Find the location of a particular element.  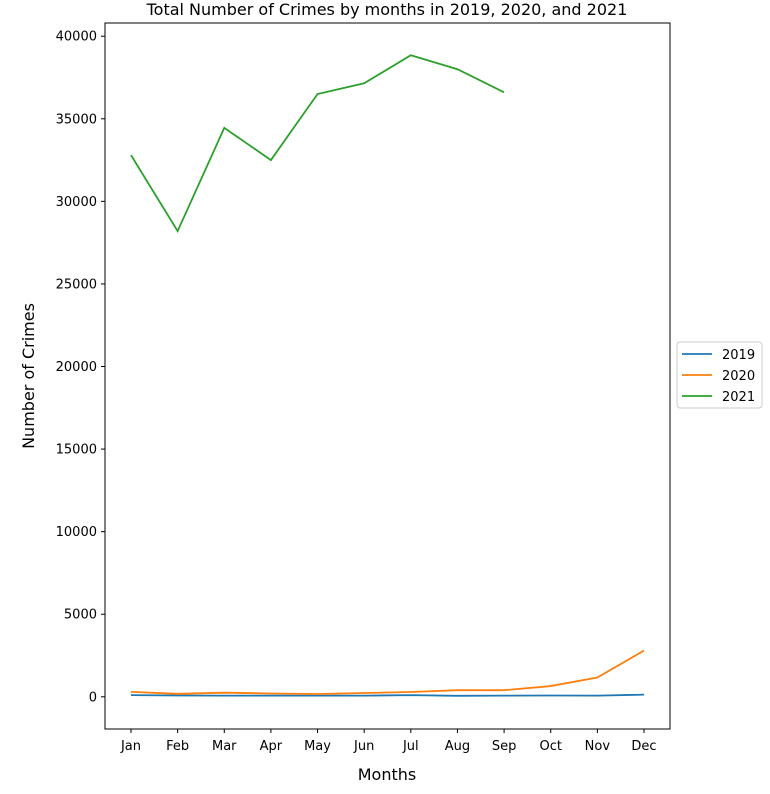

y-tick-label: 20000 is located at coordinates (76, 367).